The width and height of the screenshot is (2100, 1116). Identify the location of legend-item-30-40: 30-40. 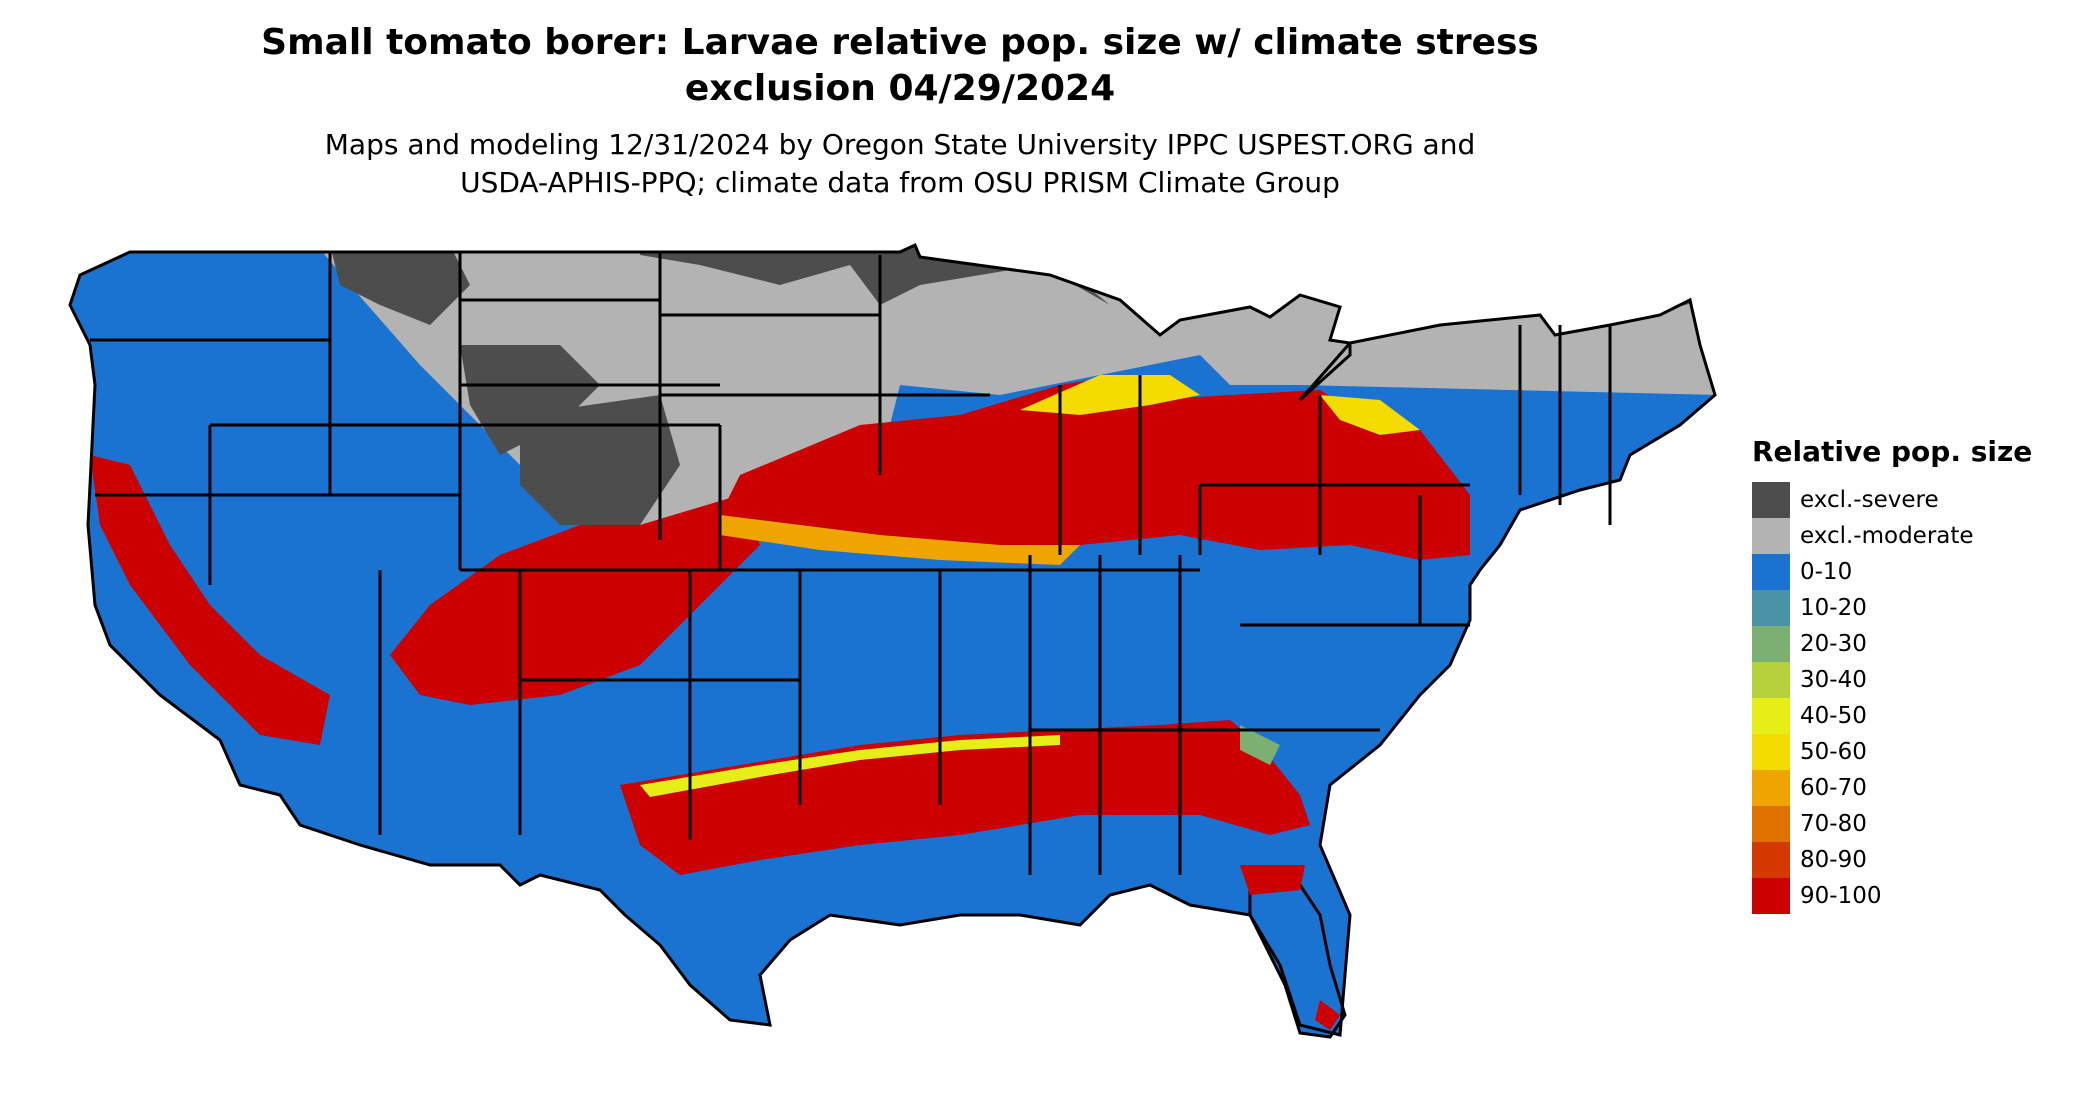
(1892, 680).